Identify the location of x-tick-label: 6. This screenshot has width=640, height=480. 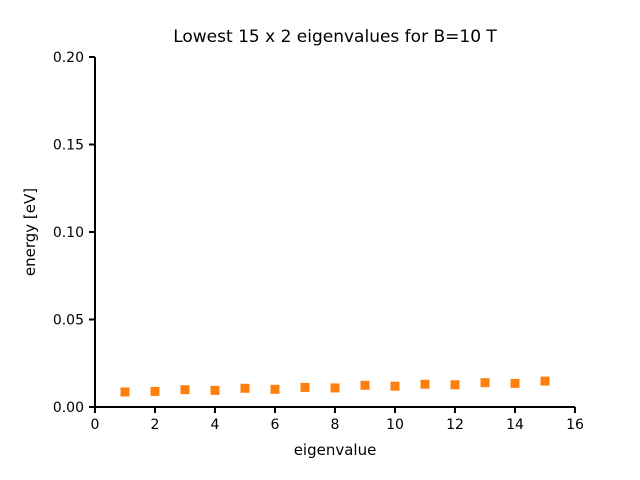
(275, 425).